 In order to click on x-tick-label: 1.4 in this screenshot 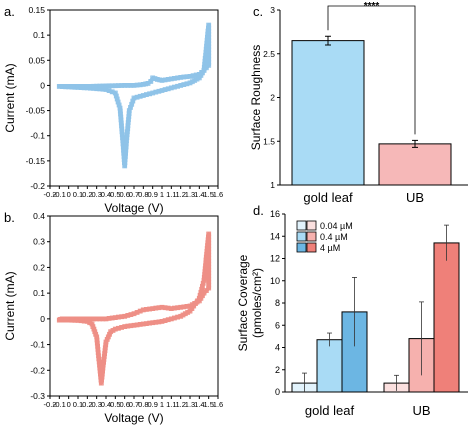, I will do `click(199, 404)`.